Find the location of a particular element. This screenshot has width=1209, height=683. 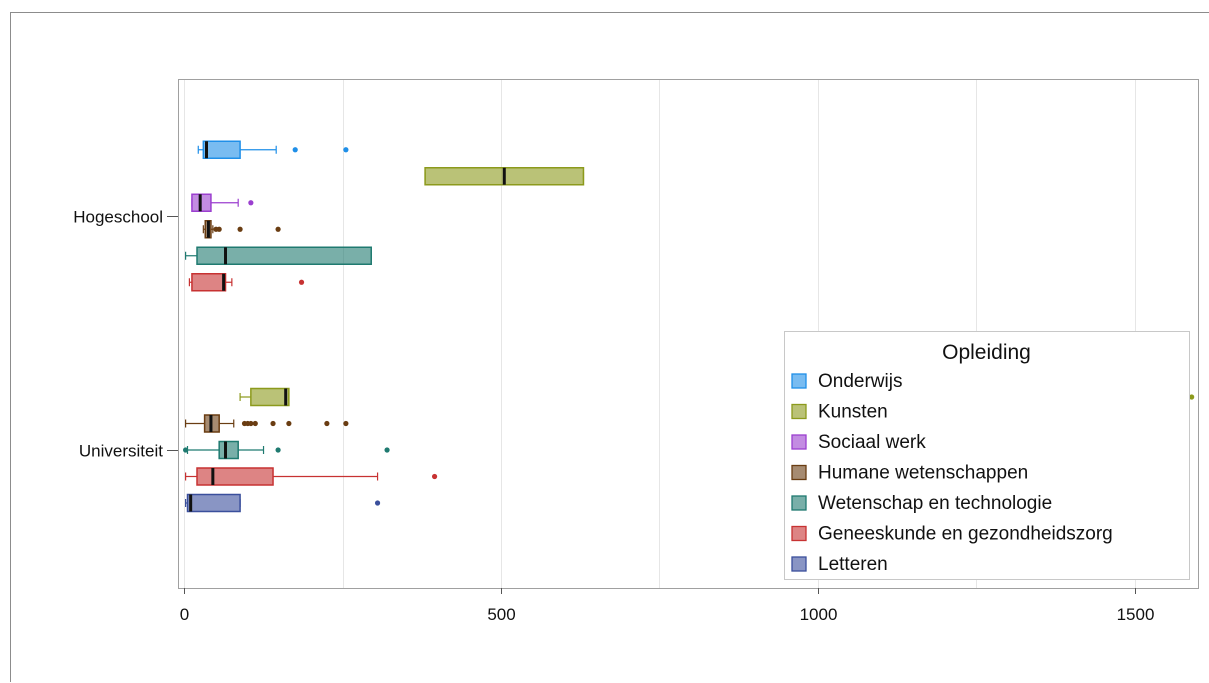

legend-swatch-geneeskunde-en-gezondheidszorg is located at coordinates (799, 533).